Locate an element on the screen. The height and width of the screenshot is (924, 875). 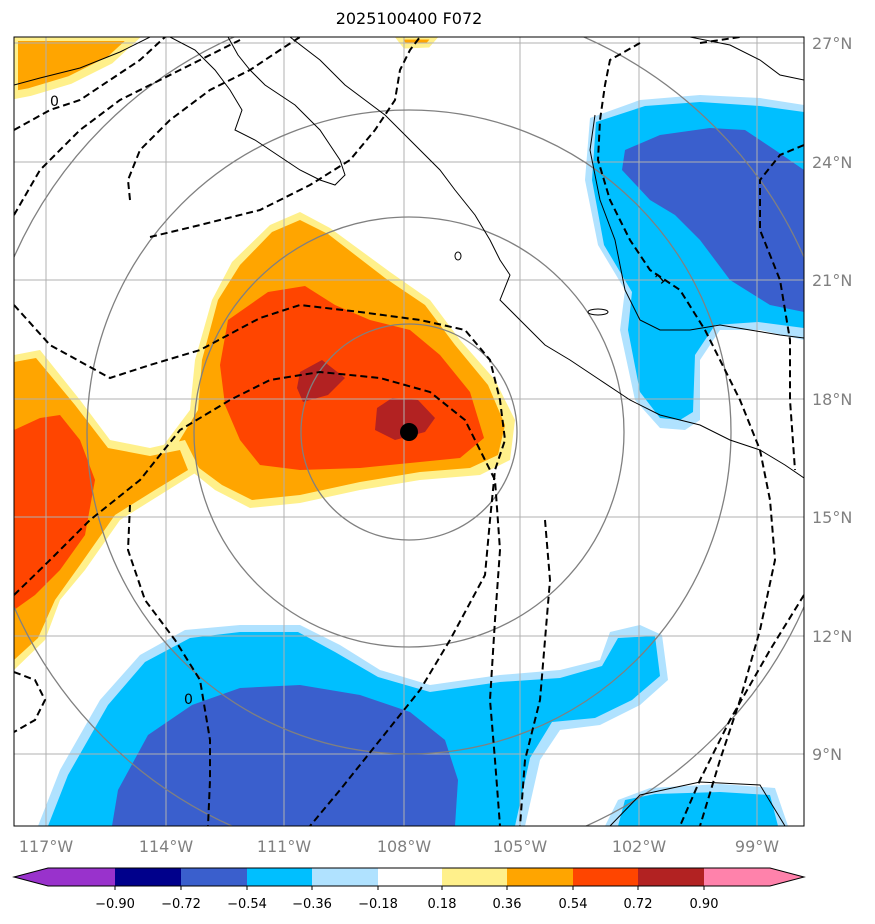
map-title: 2025100400 F072 is located at coordinates (409, 18).